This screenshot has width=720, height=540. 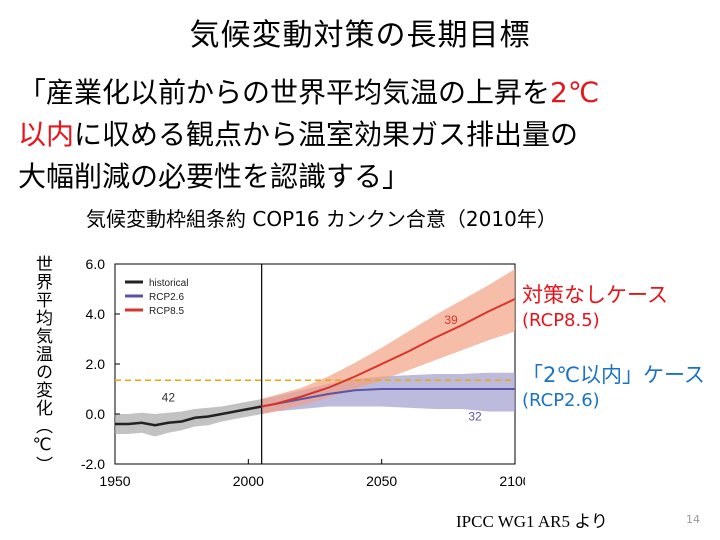 What do you see at coordinates (96, 264) in the screenshot?
I see `y-tick-label: 6.0` at bounding box center [96, 264].